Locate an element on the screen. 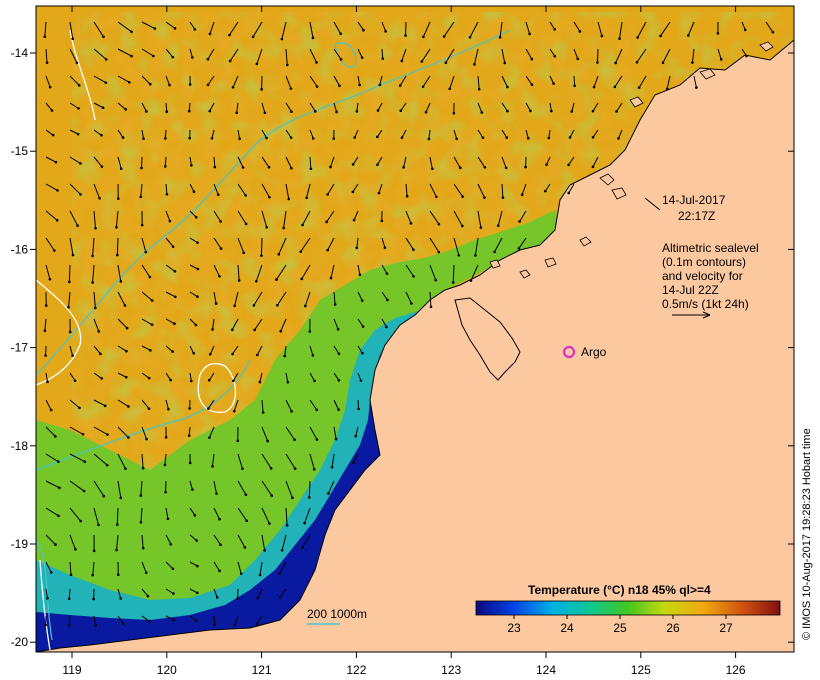  lon-tick-label: 125 is located at coordinates (641, 670).